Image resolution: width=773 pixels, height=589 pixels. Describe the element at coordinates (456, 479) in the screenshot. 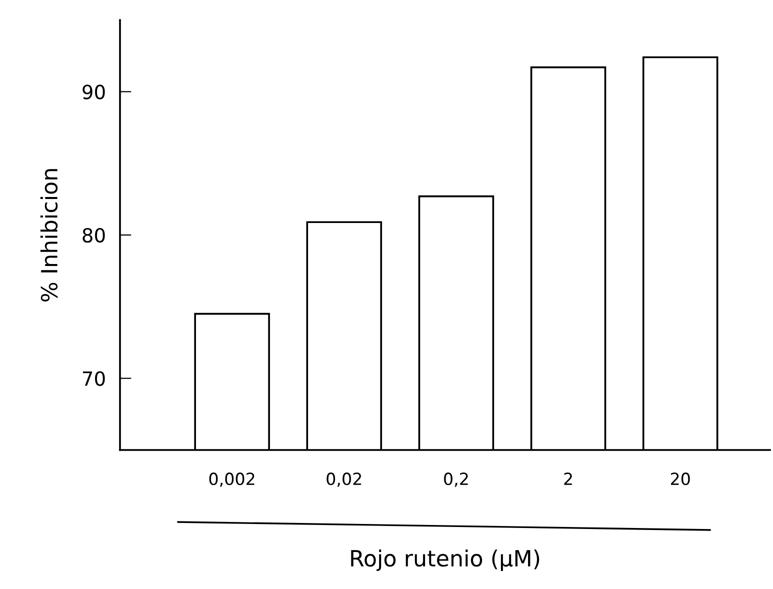

I see `x-tick-label: 0,2` at that location.